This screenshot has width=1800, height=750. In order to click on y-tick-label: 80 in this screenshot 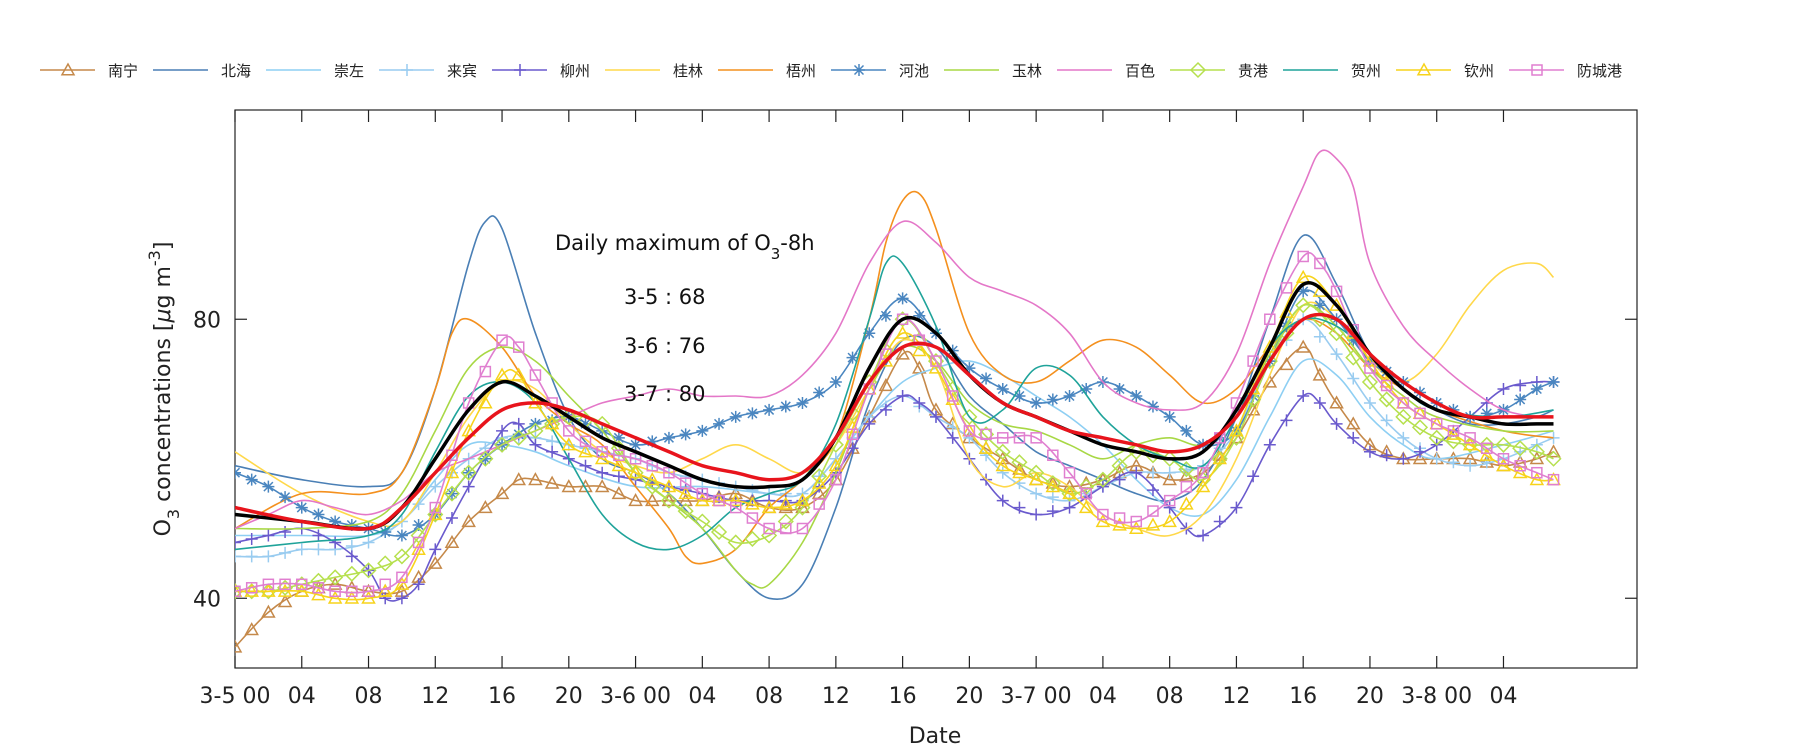, I will do `click(207, 320)`.